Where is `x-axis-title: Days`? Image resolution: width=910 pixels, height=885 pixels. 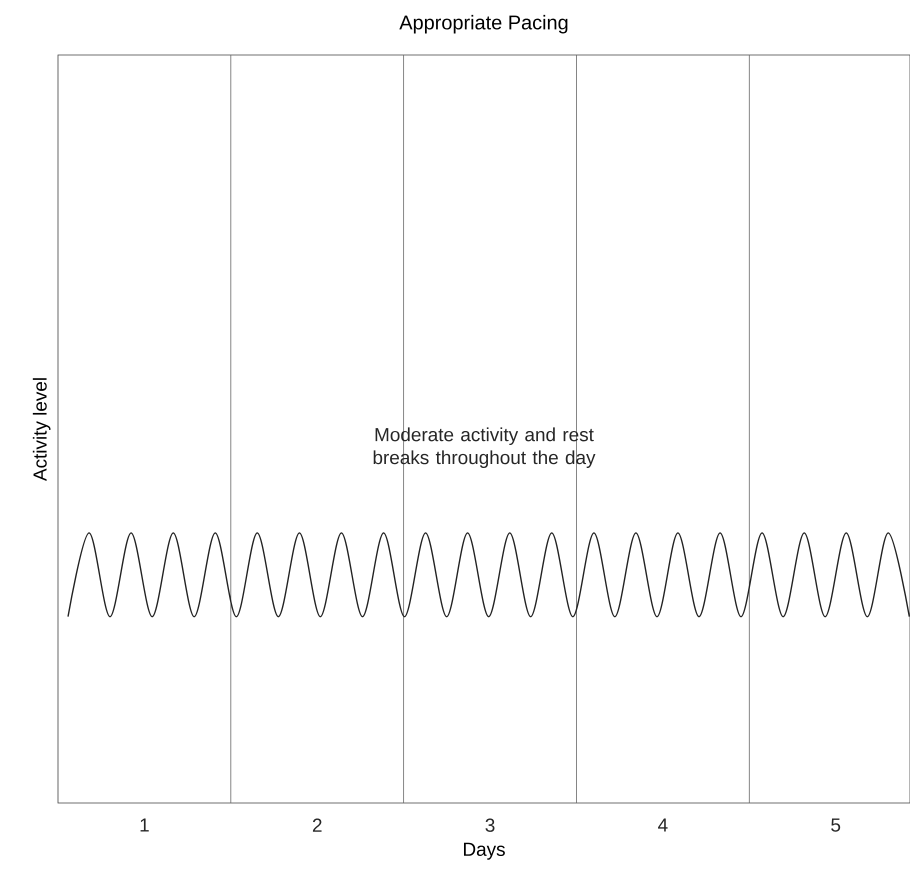 x-axis-title: Days is located at coordinates (484, 851).